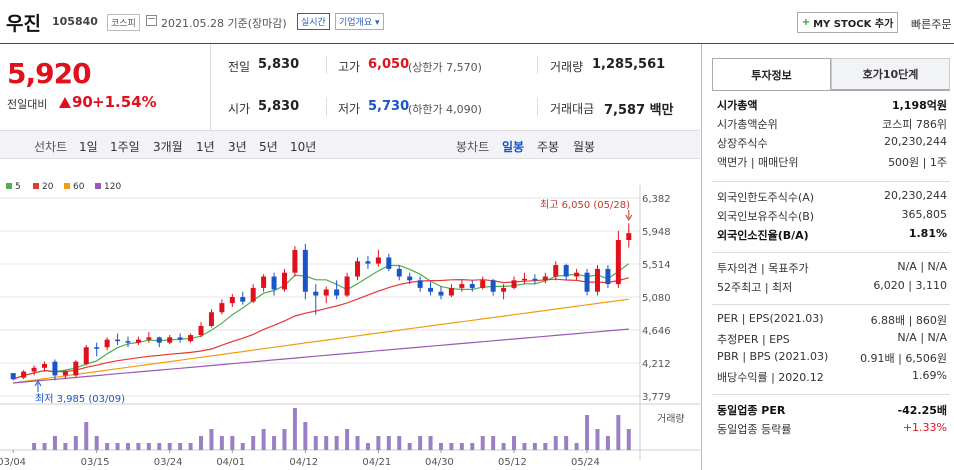  I want to click on info-label: 상장주식수, so click(742, 143).